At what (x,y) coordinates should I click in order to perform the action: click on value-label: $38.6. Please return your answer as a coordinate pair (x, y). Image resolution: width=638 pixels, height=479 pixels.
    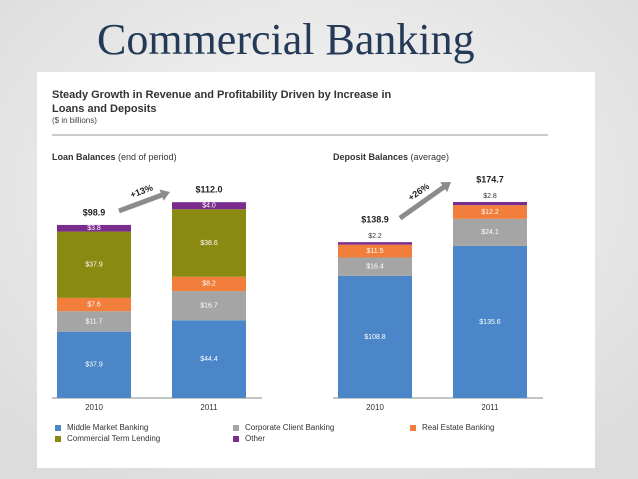
    Looking at the image, I should click on (209, 243).